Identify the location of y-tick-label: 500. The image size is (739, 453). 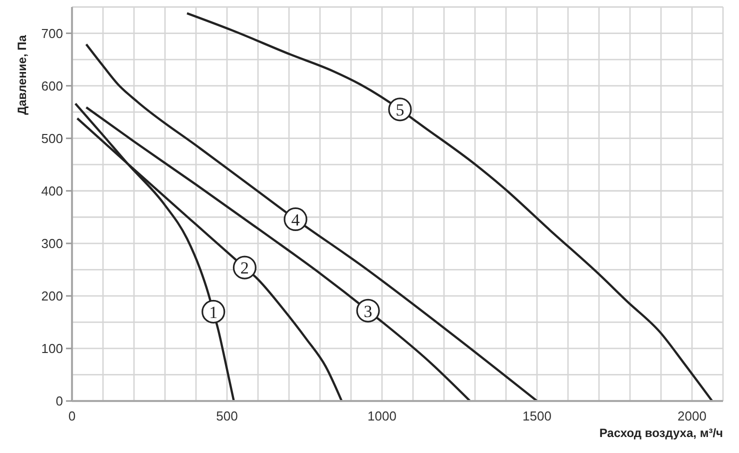
(52, 138).